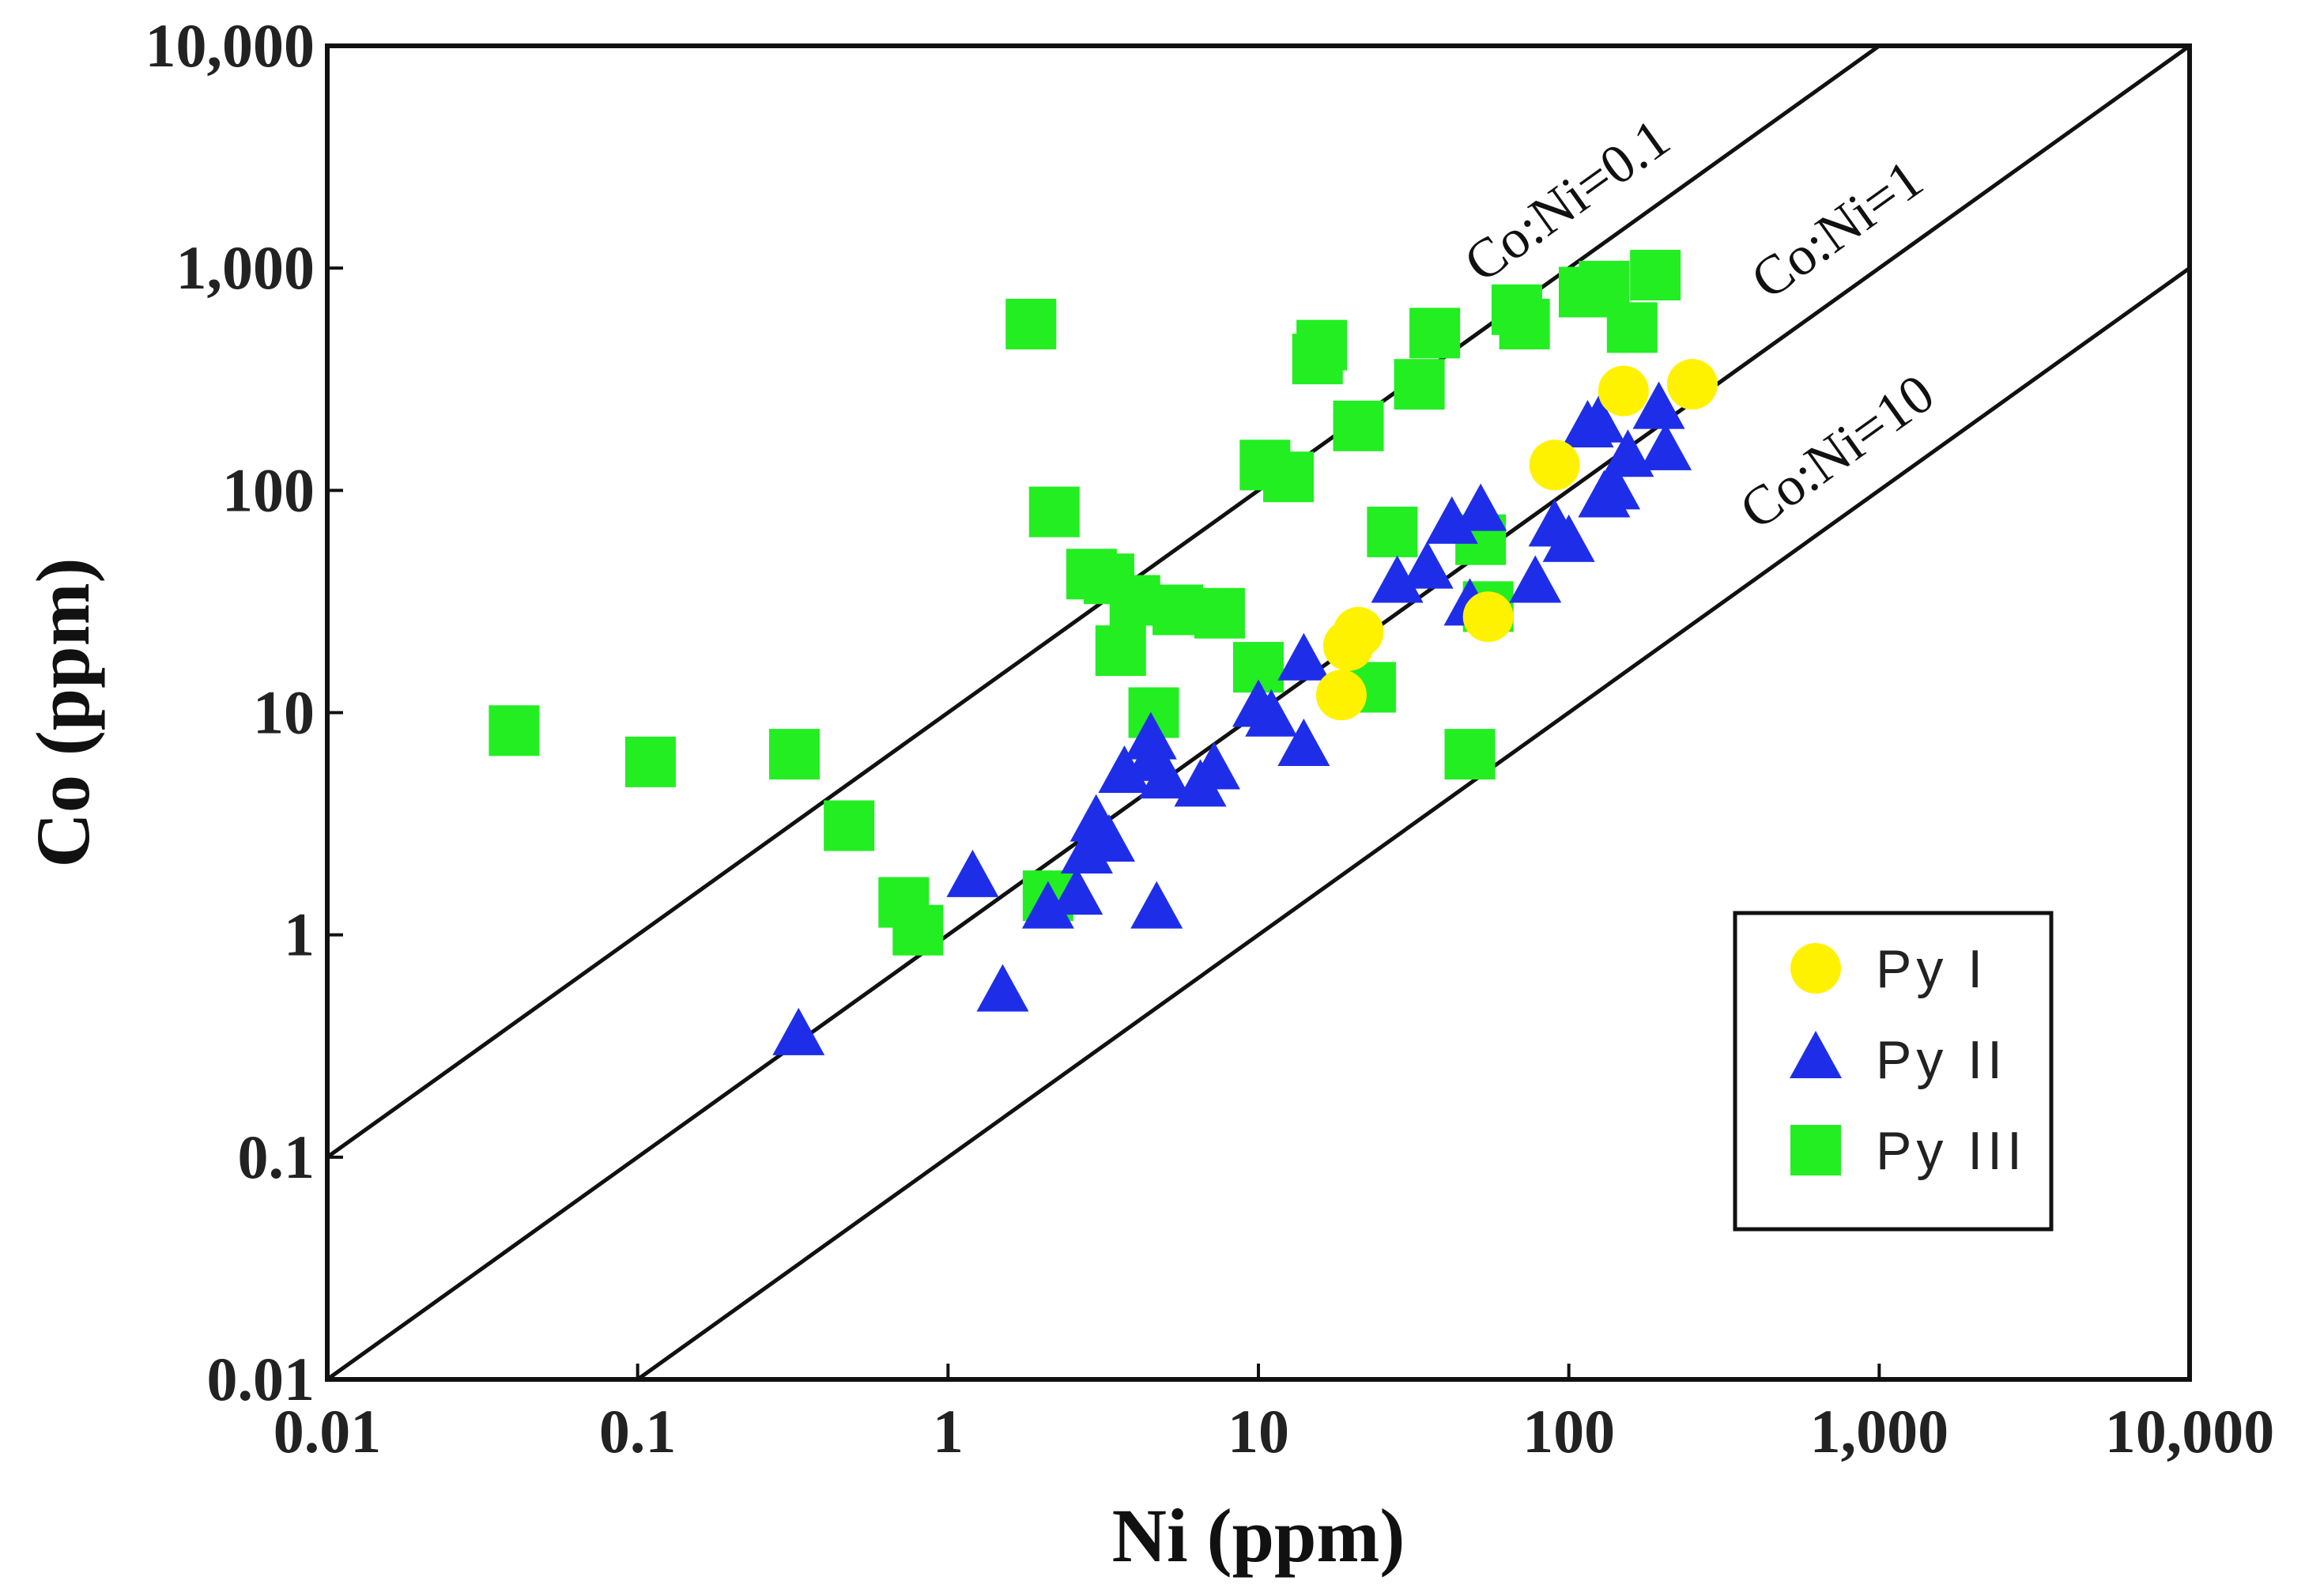 The image size is (2305, 1596). Describe the element at coordinates (245, 267) in the screenshot. I see `y-tick-label: 1,000` at that location.